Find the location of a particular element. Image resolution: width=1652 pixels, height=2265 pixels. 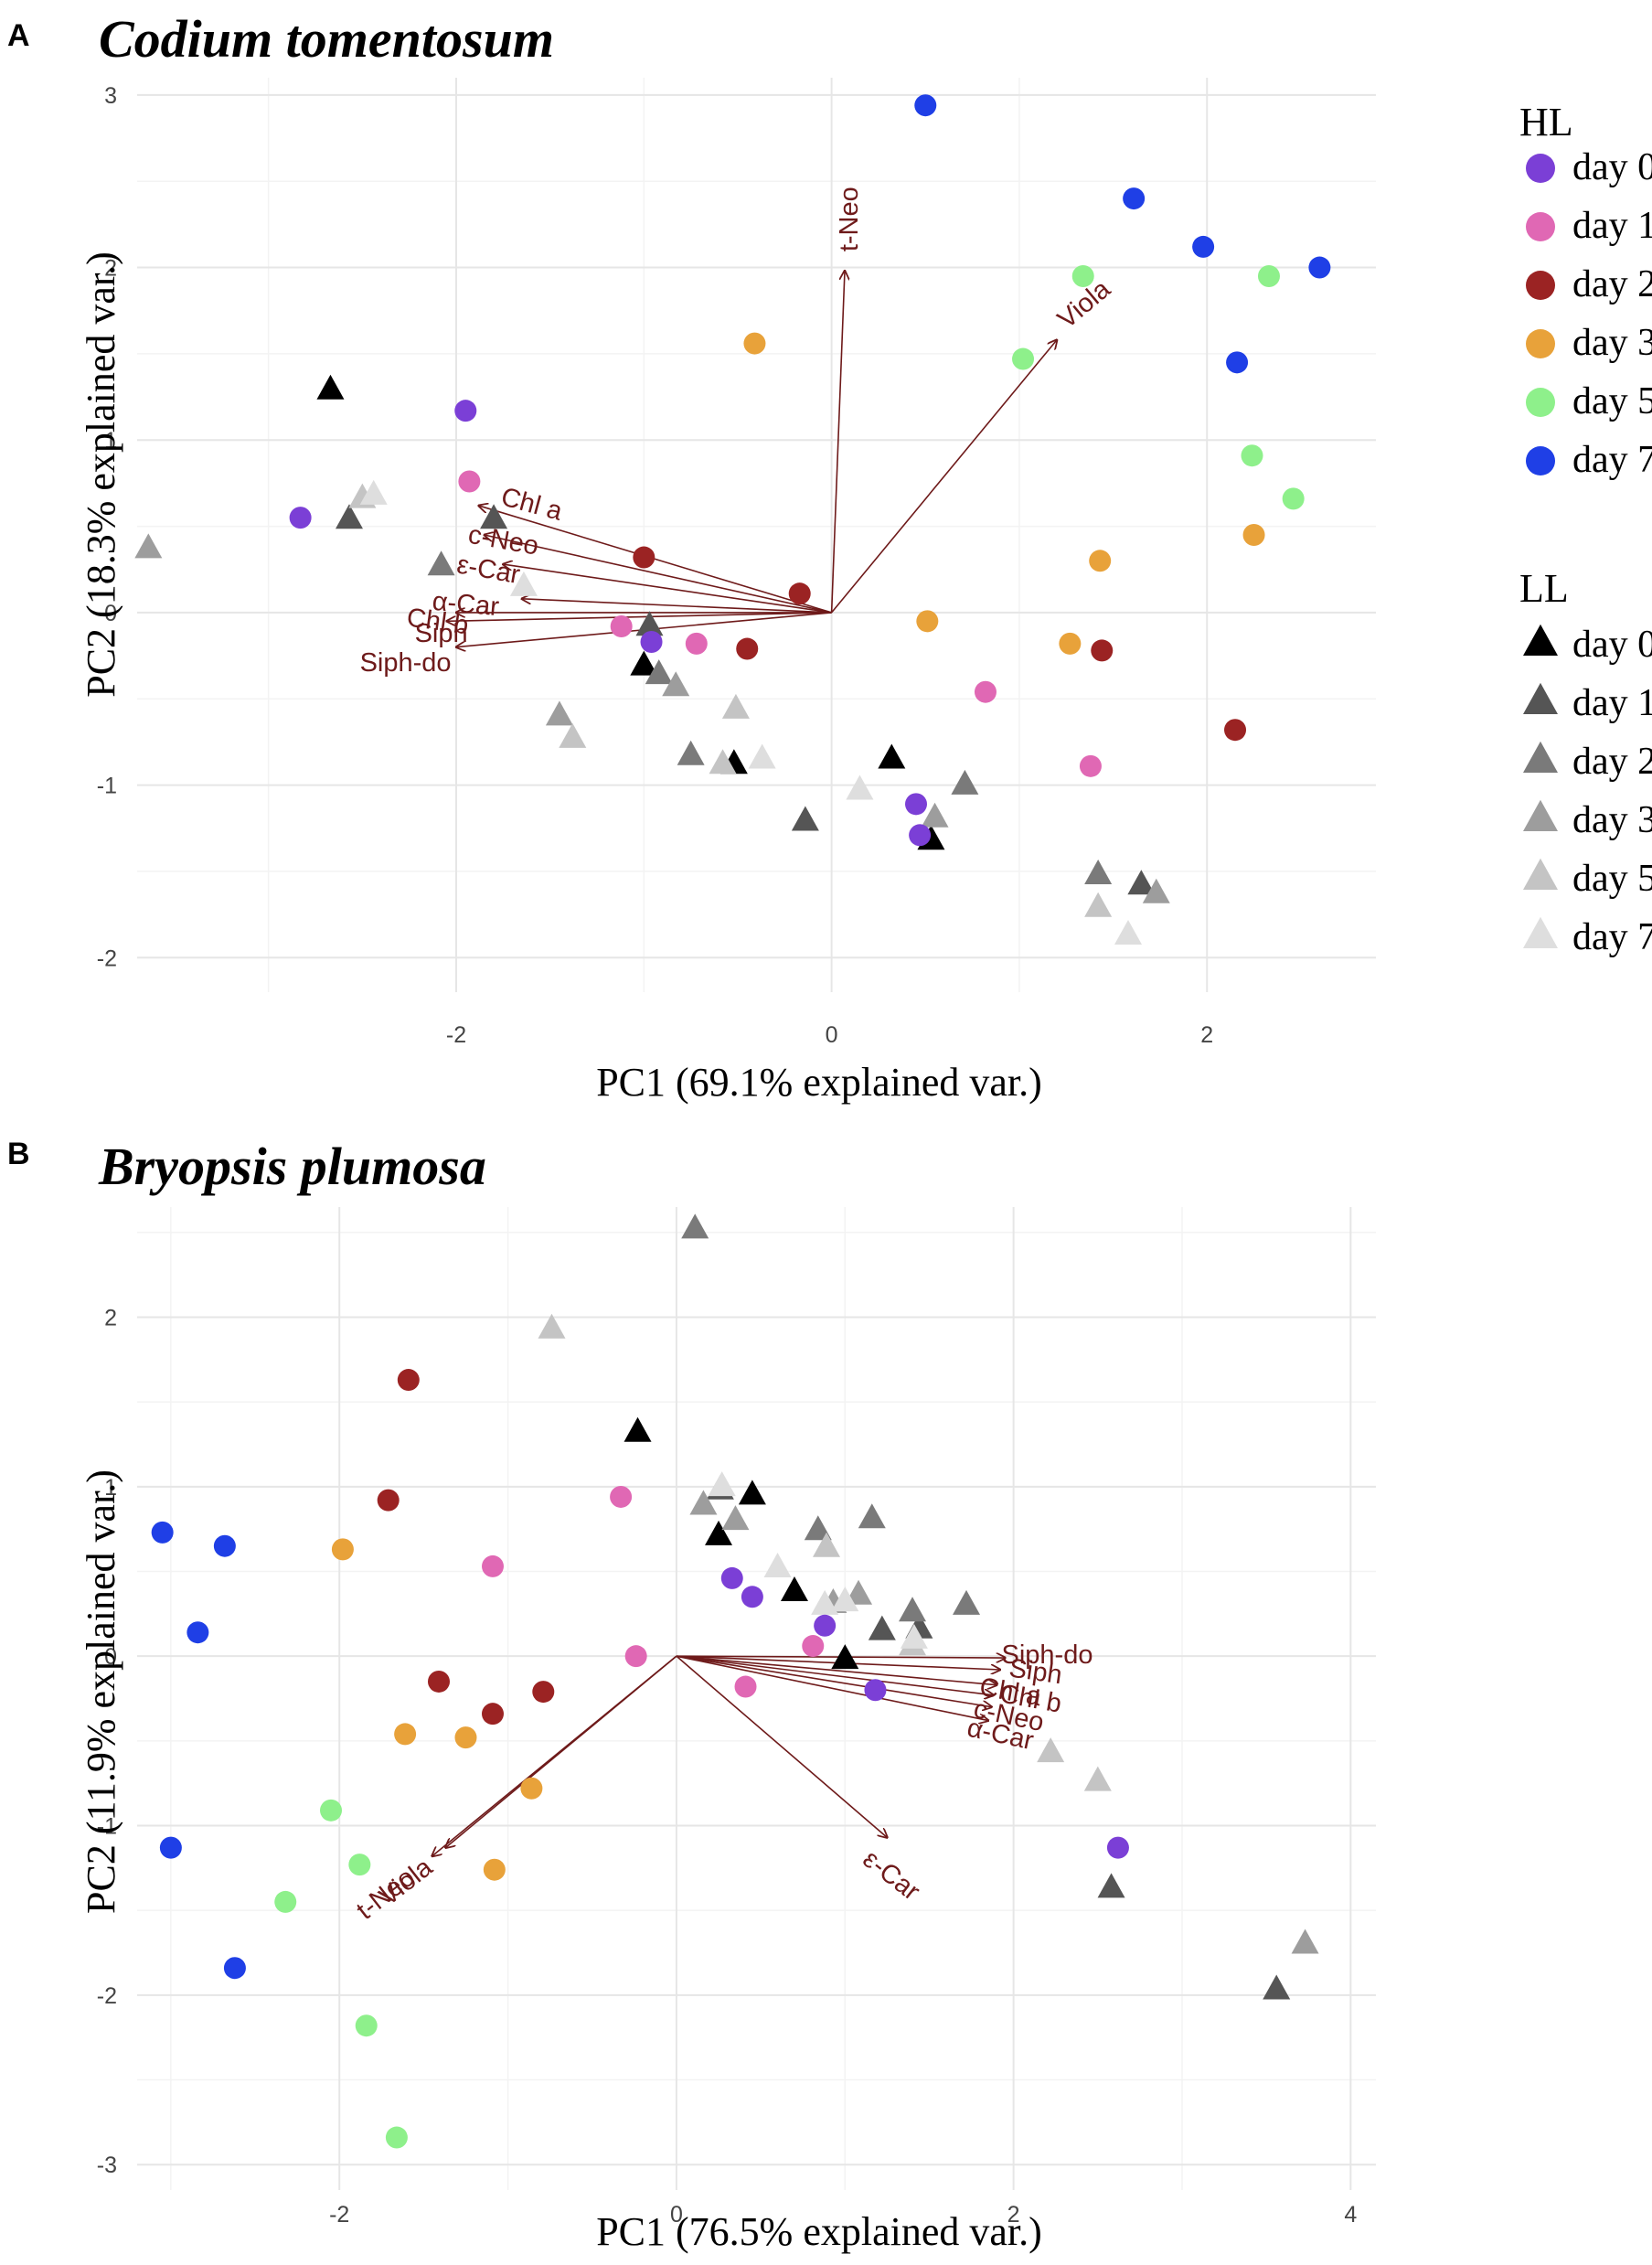

legend-hl-label: day 1 is located at coordinates (1612, 226).